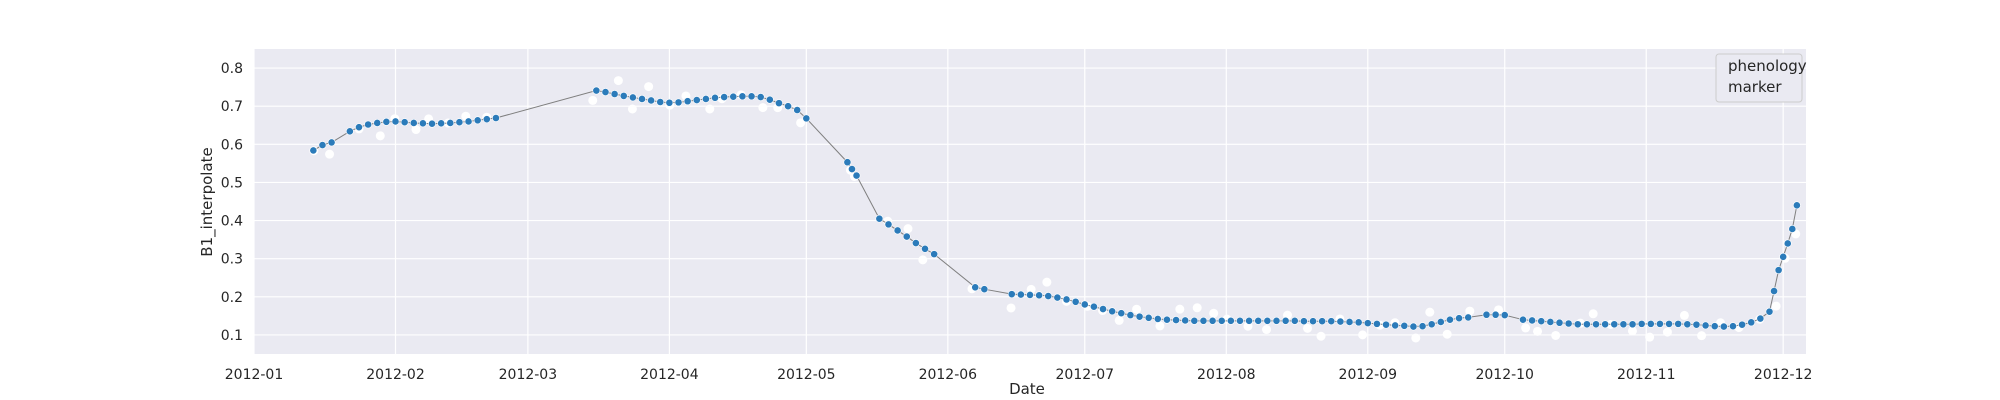  I want to click on y-tick-label: 0.2, so click(232, 298).